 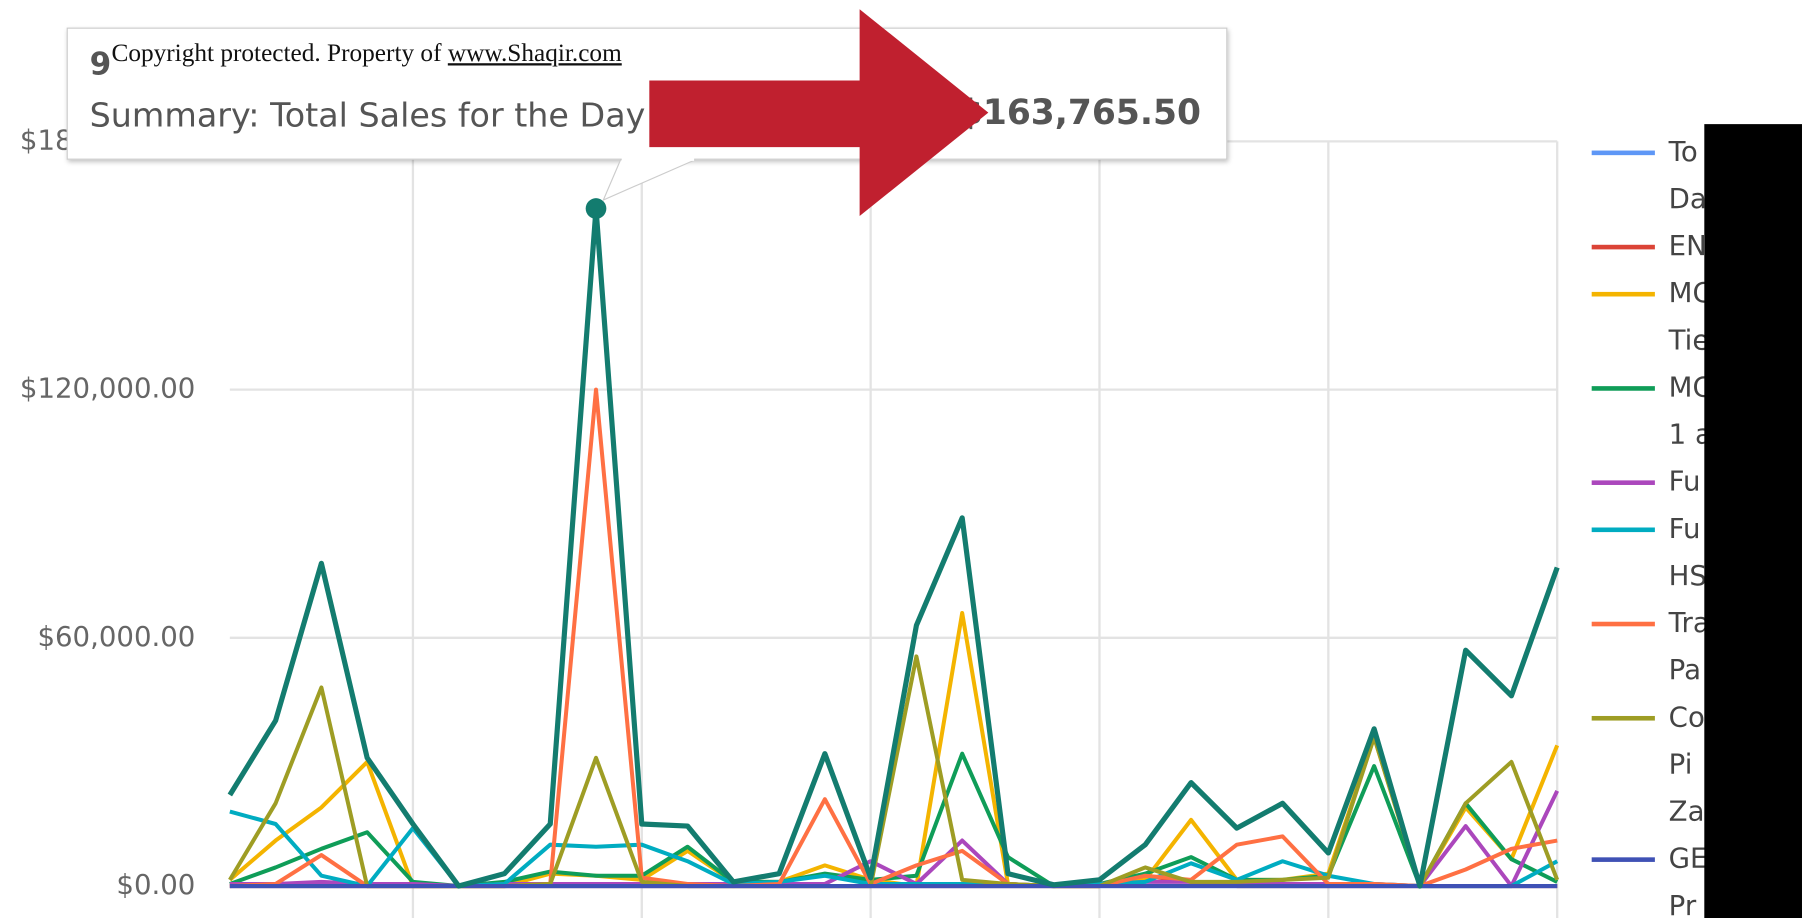 What do you see at coordinates (596, 208) in the screenshot?
I see `highlight-point` at bounding box center [596, 208].